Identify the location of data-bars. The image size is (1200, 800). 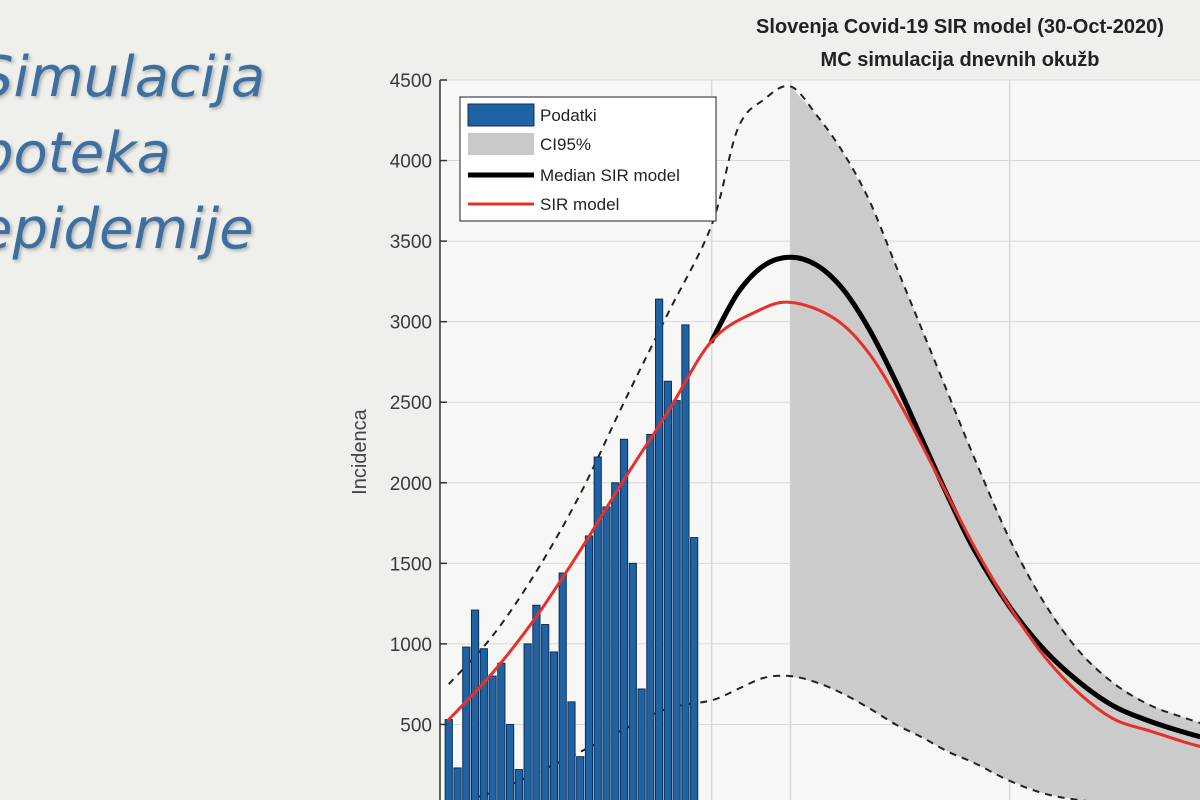
(571, 549).